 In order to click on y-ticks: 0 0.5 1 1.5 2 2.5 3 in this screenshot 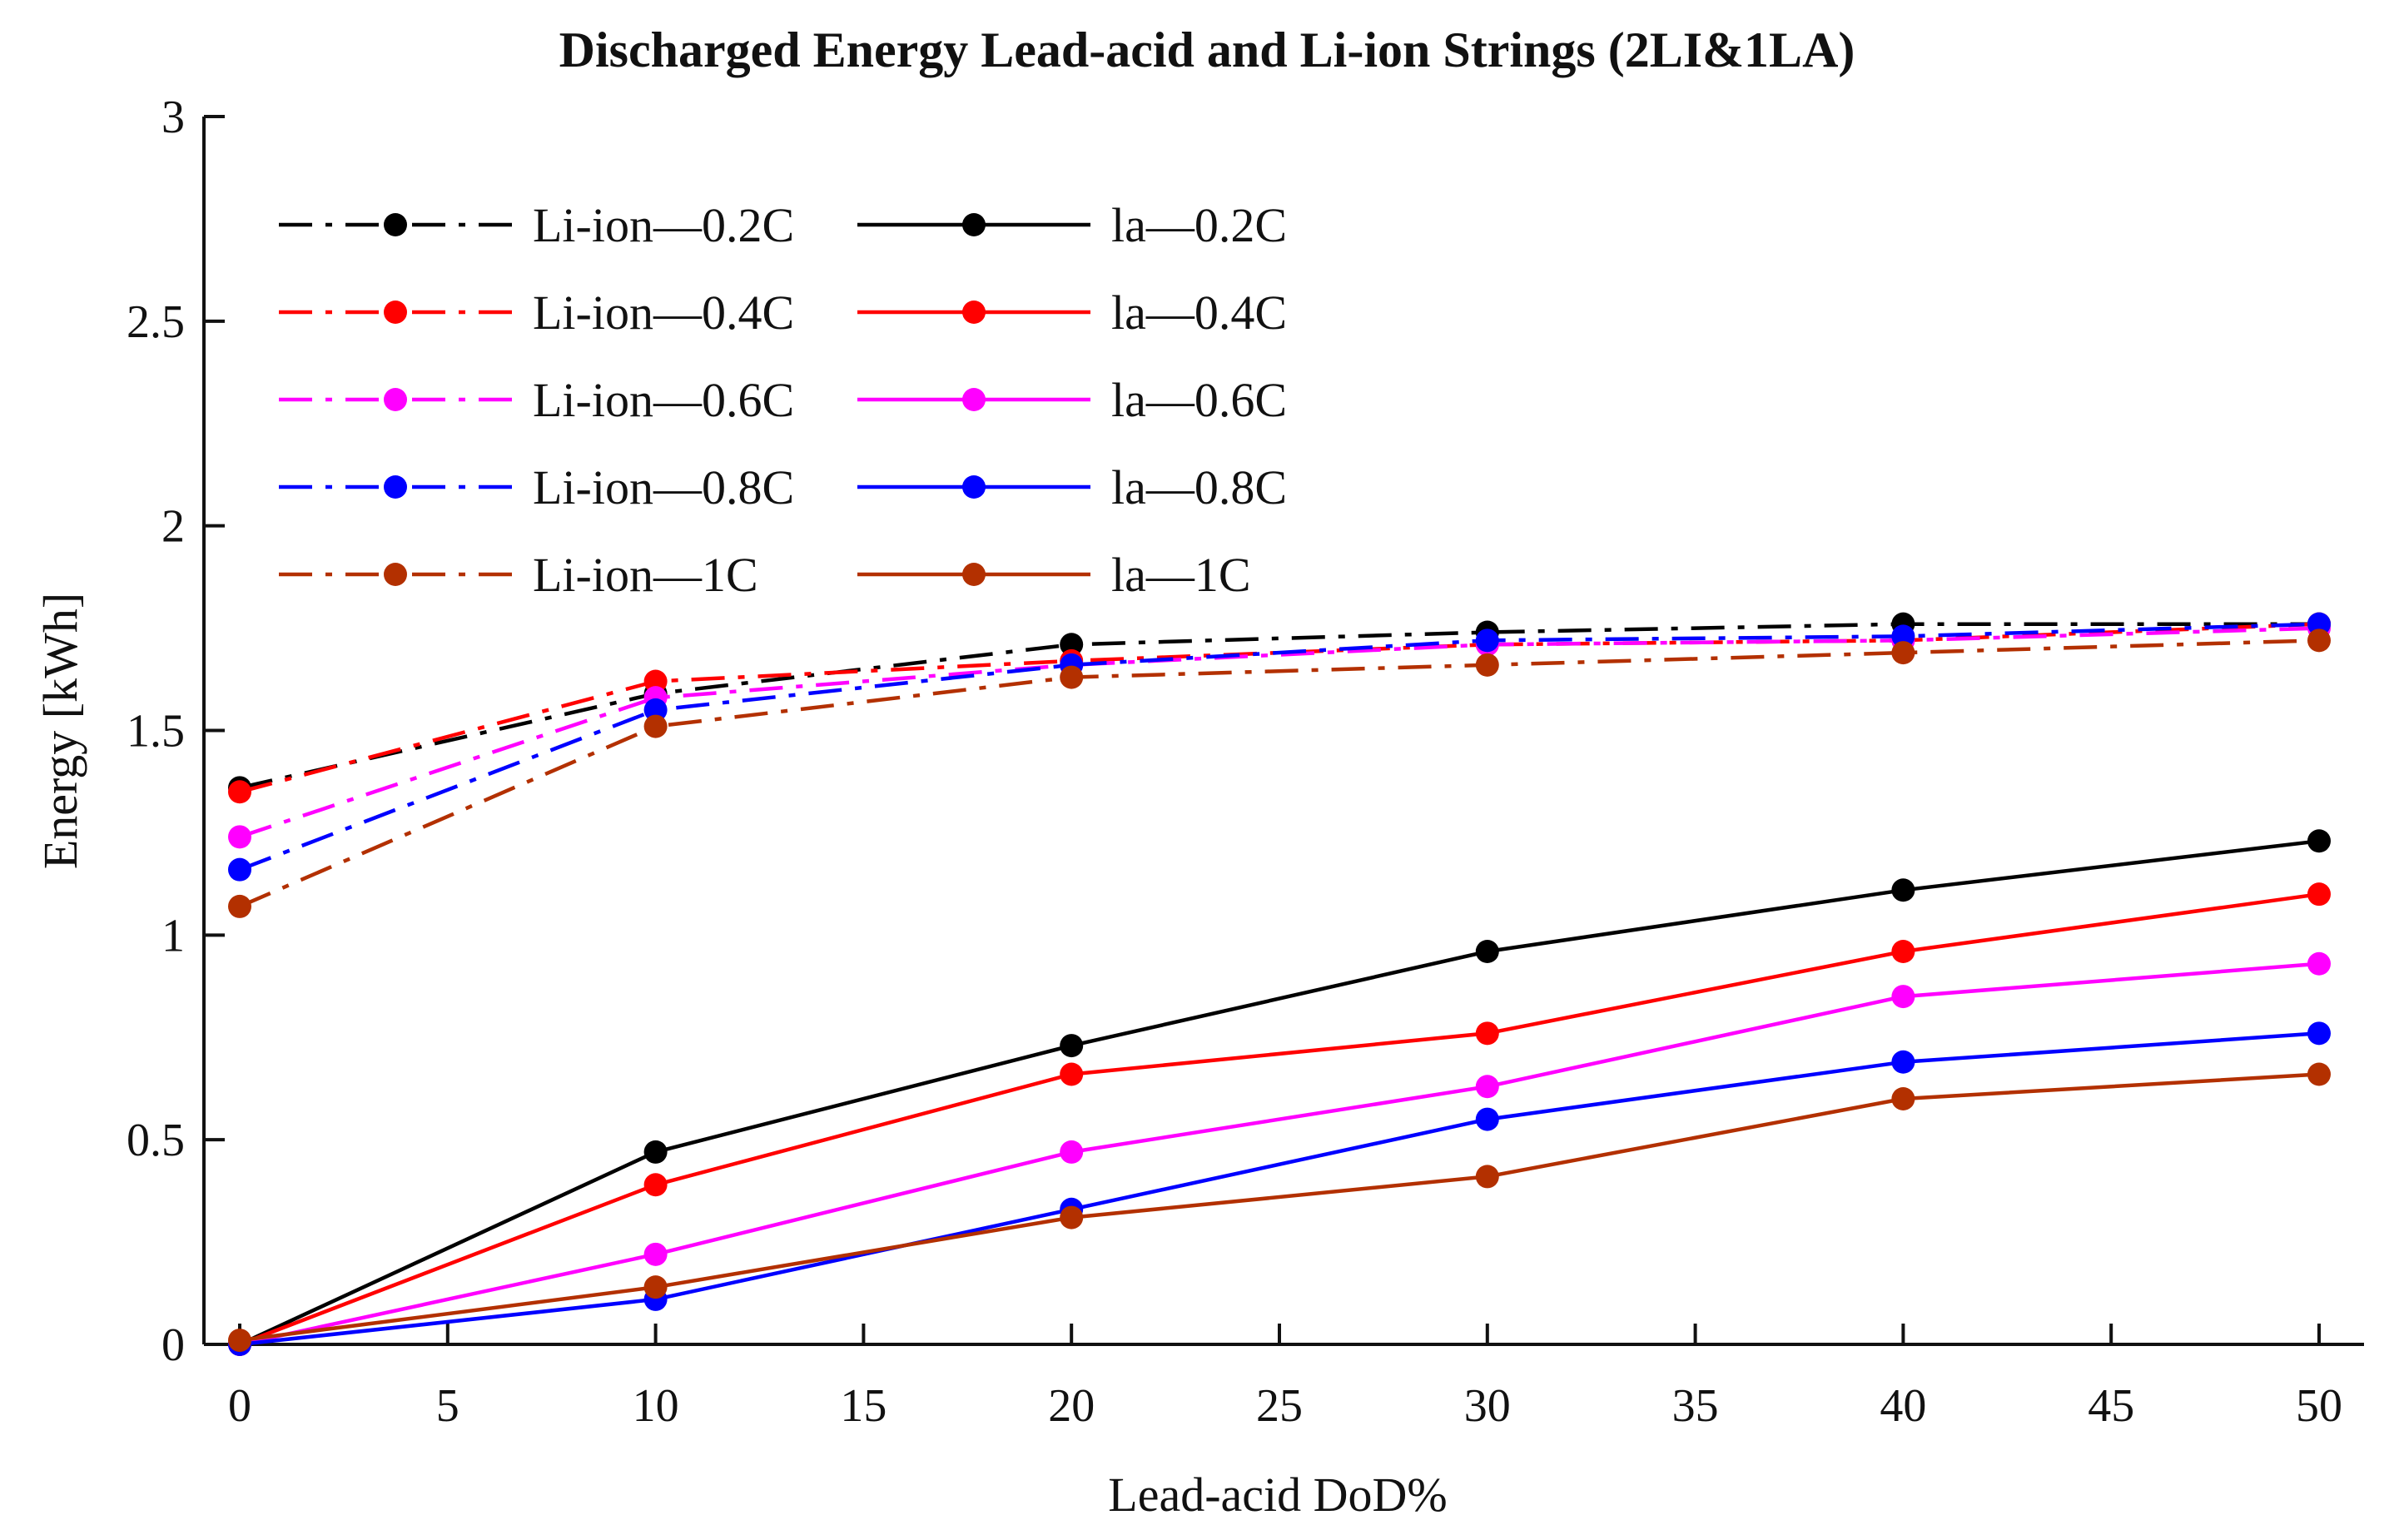, I will do `click(176, 731)`.